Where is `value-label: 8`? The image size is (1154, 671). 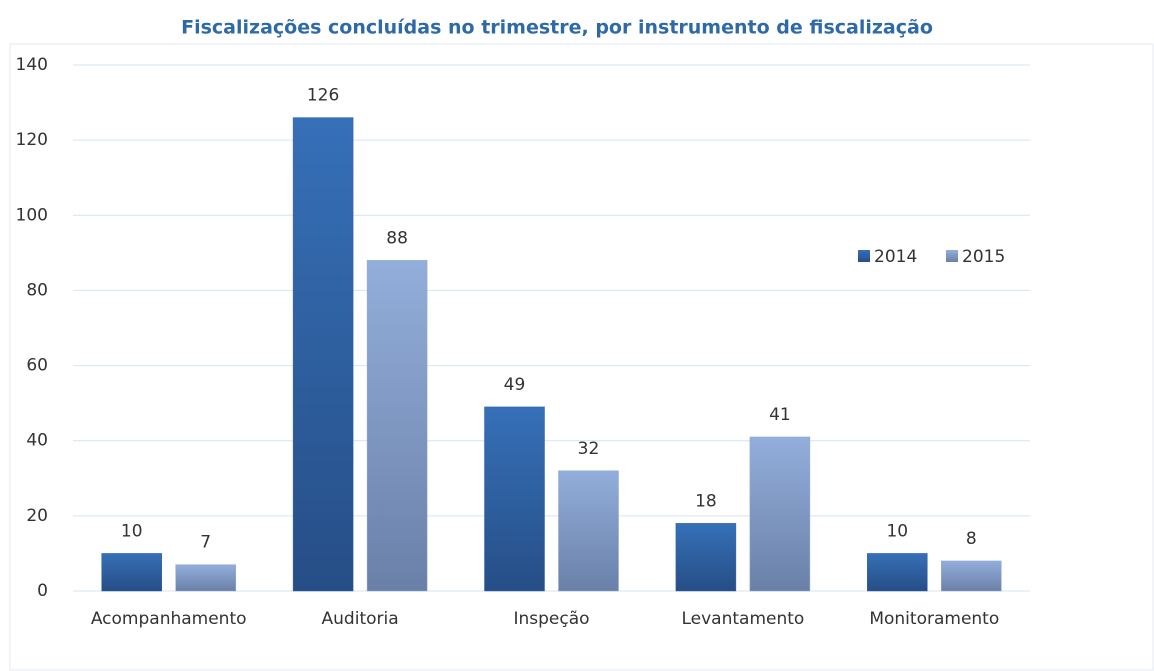
value-label: 8 is located at coordinates (971, 539).